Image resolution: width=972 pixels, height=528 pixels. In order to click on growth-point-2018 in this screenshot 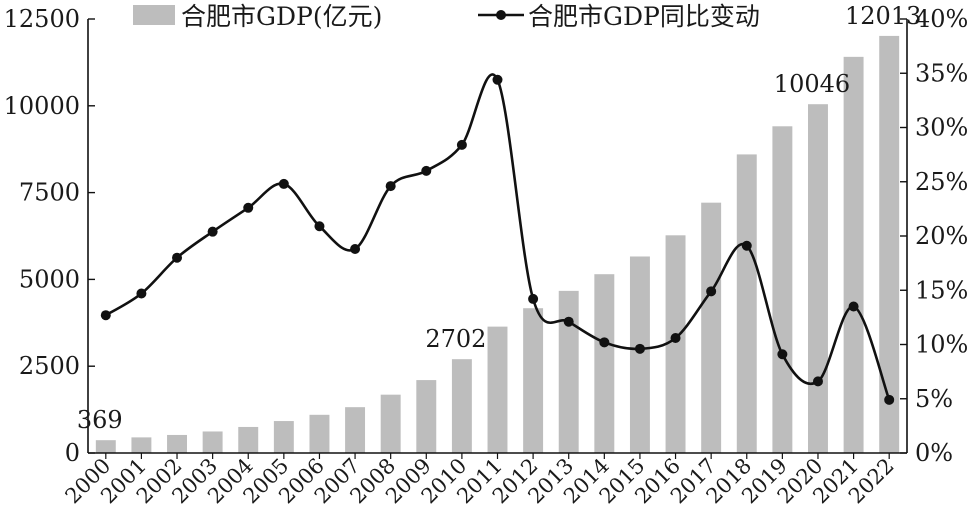, I will do `click(746, 245)`.